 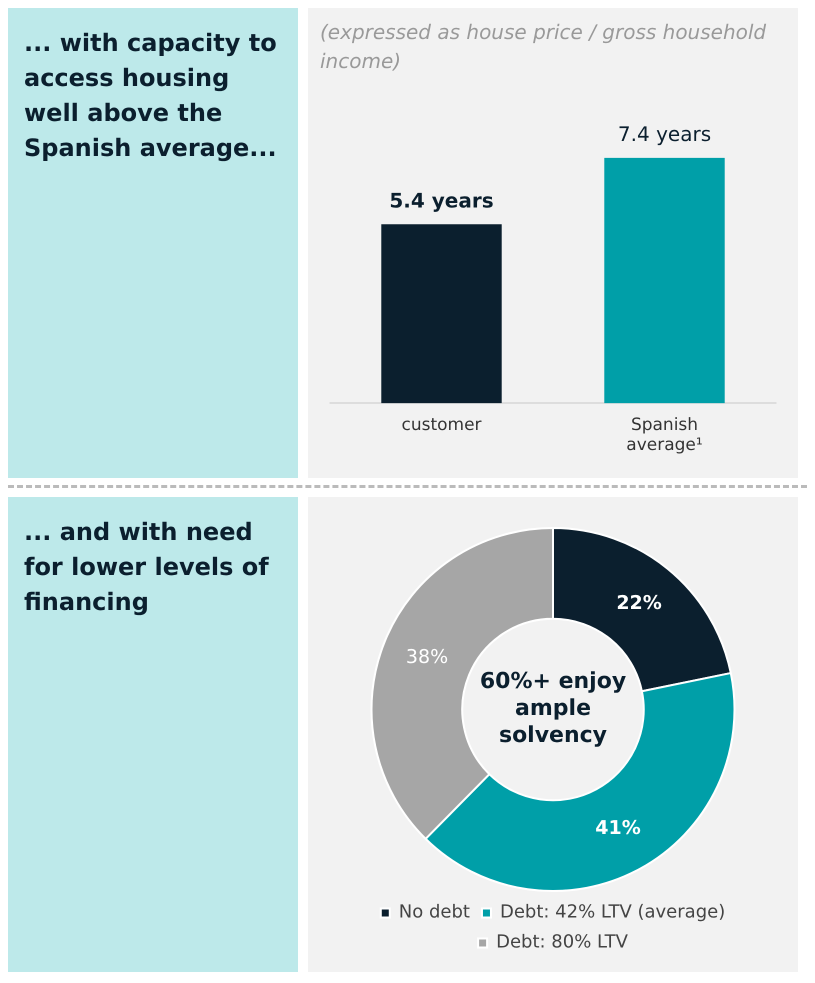 What do you see at coordinates (544, 47) in the screenshot?
I see `chart-subtitle: (expressed as house price / gross household income)` at bounding box center [544, 47].